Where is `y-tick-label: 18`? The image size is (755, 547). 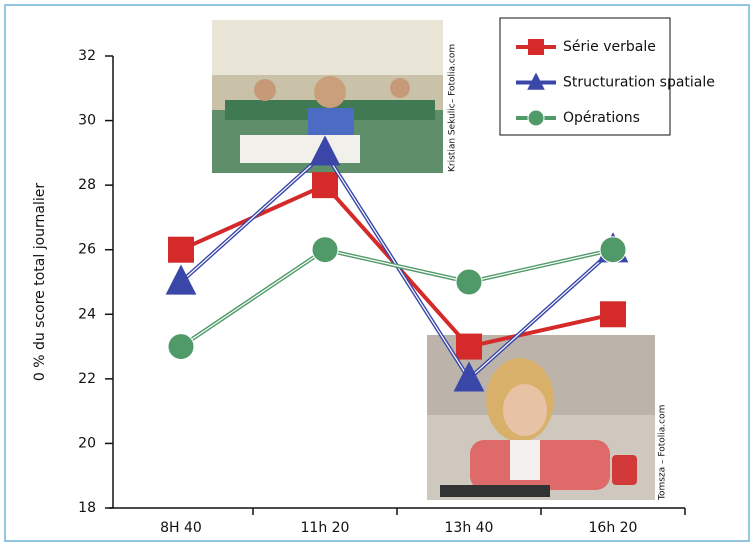 y-tick-label: 18 is located at coordinates (87, 508).